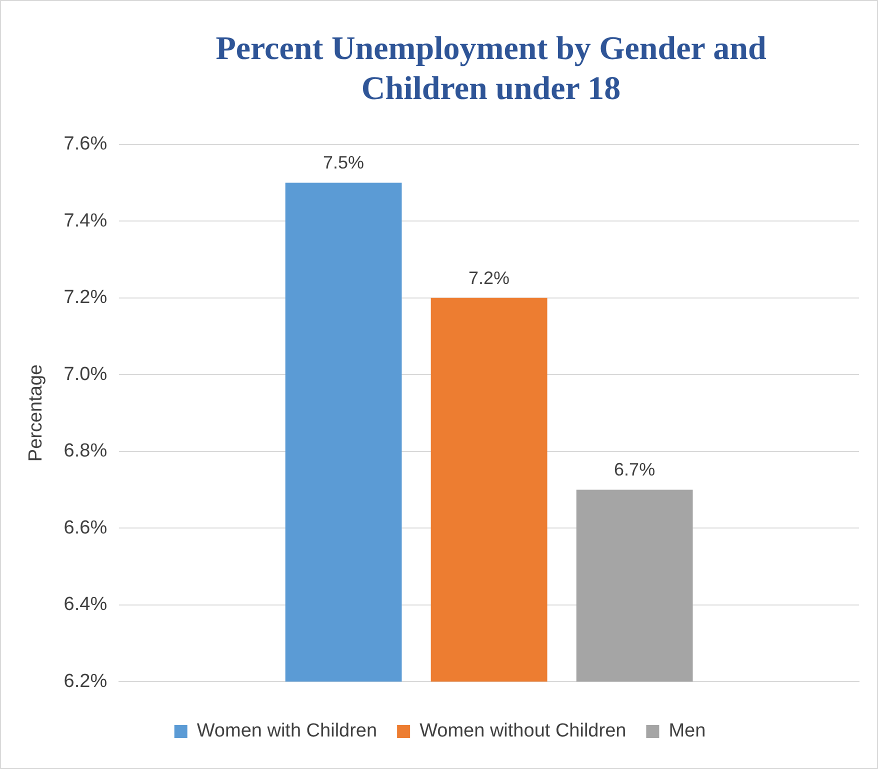 The height and width of the screenshot is (769, 878). I want to click on data-label: 7.5%, so click(343, 162).